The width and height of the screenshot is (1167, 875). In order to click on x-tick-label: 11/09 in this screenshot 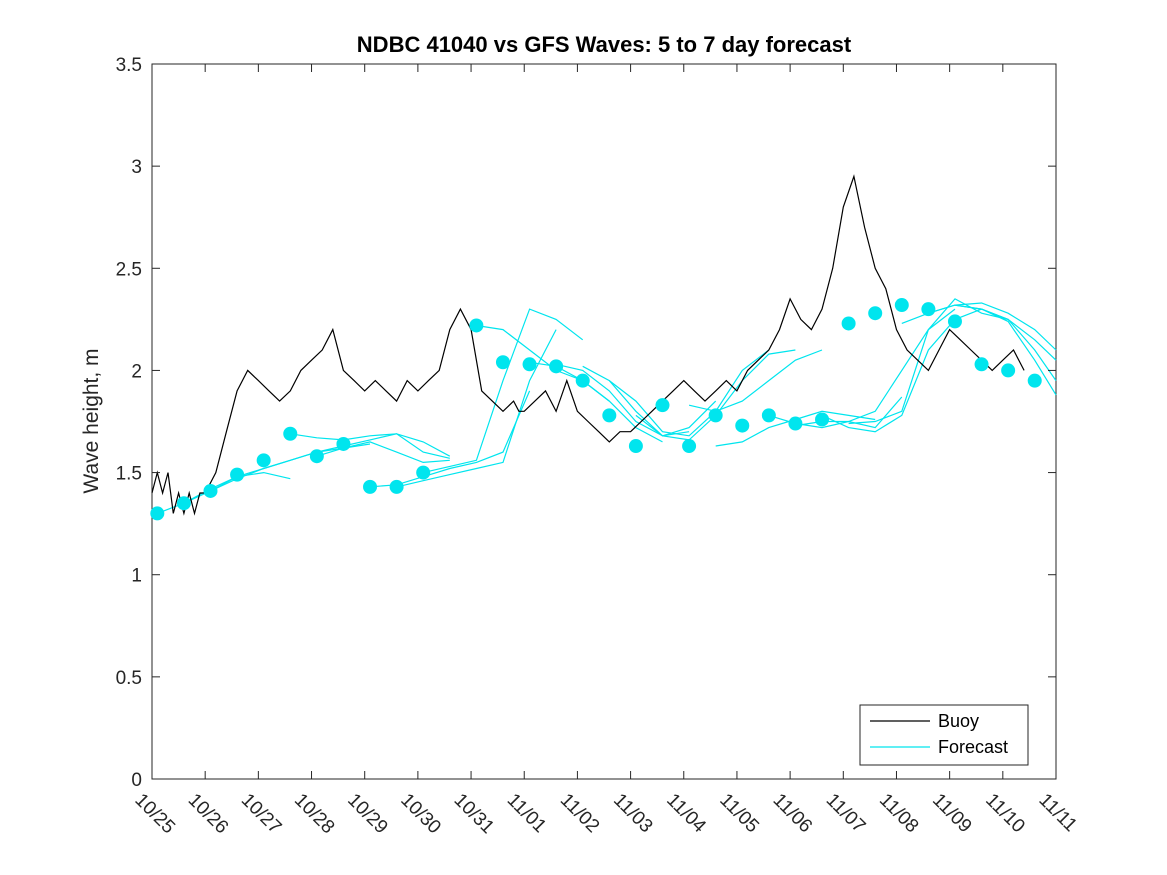, I will do `click(951, 813)`.